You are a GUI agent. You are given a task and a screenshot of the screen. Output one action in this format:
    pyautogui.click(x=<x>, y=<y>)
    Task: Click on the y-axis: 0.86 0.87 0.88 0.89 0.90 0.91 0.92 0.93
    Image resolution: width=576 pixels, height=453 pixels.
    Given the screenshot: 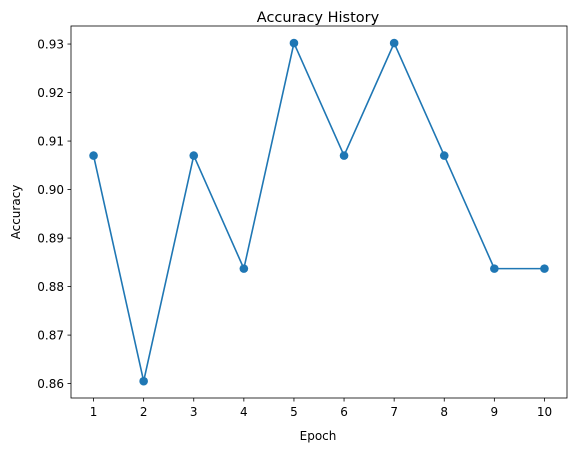 What is the action you would take?
    pyautogui.click(x=54, y=214)
    